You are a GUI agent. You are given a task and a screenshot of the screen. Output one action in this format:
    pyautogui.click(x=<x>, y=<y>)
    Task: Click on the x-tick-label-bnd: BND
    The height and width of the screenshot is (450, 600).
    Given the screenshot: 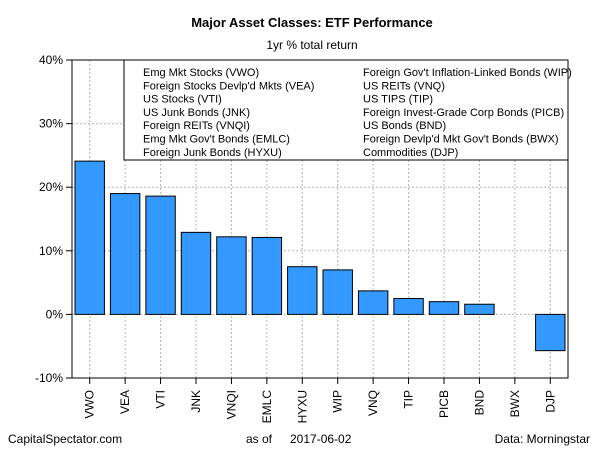 What is the action you would take?
    pyautogui.click(x=479, y=403)
    